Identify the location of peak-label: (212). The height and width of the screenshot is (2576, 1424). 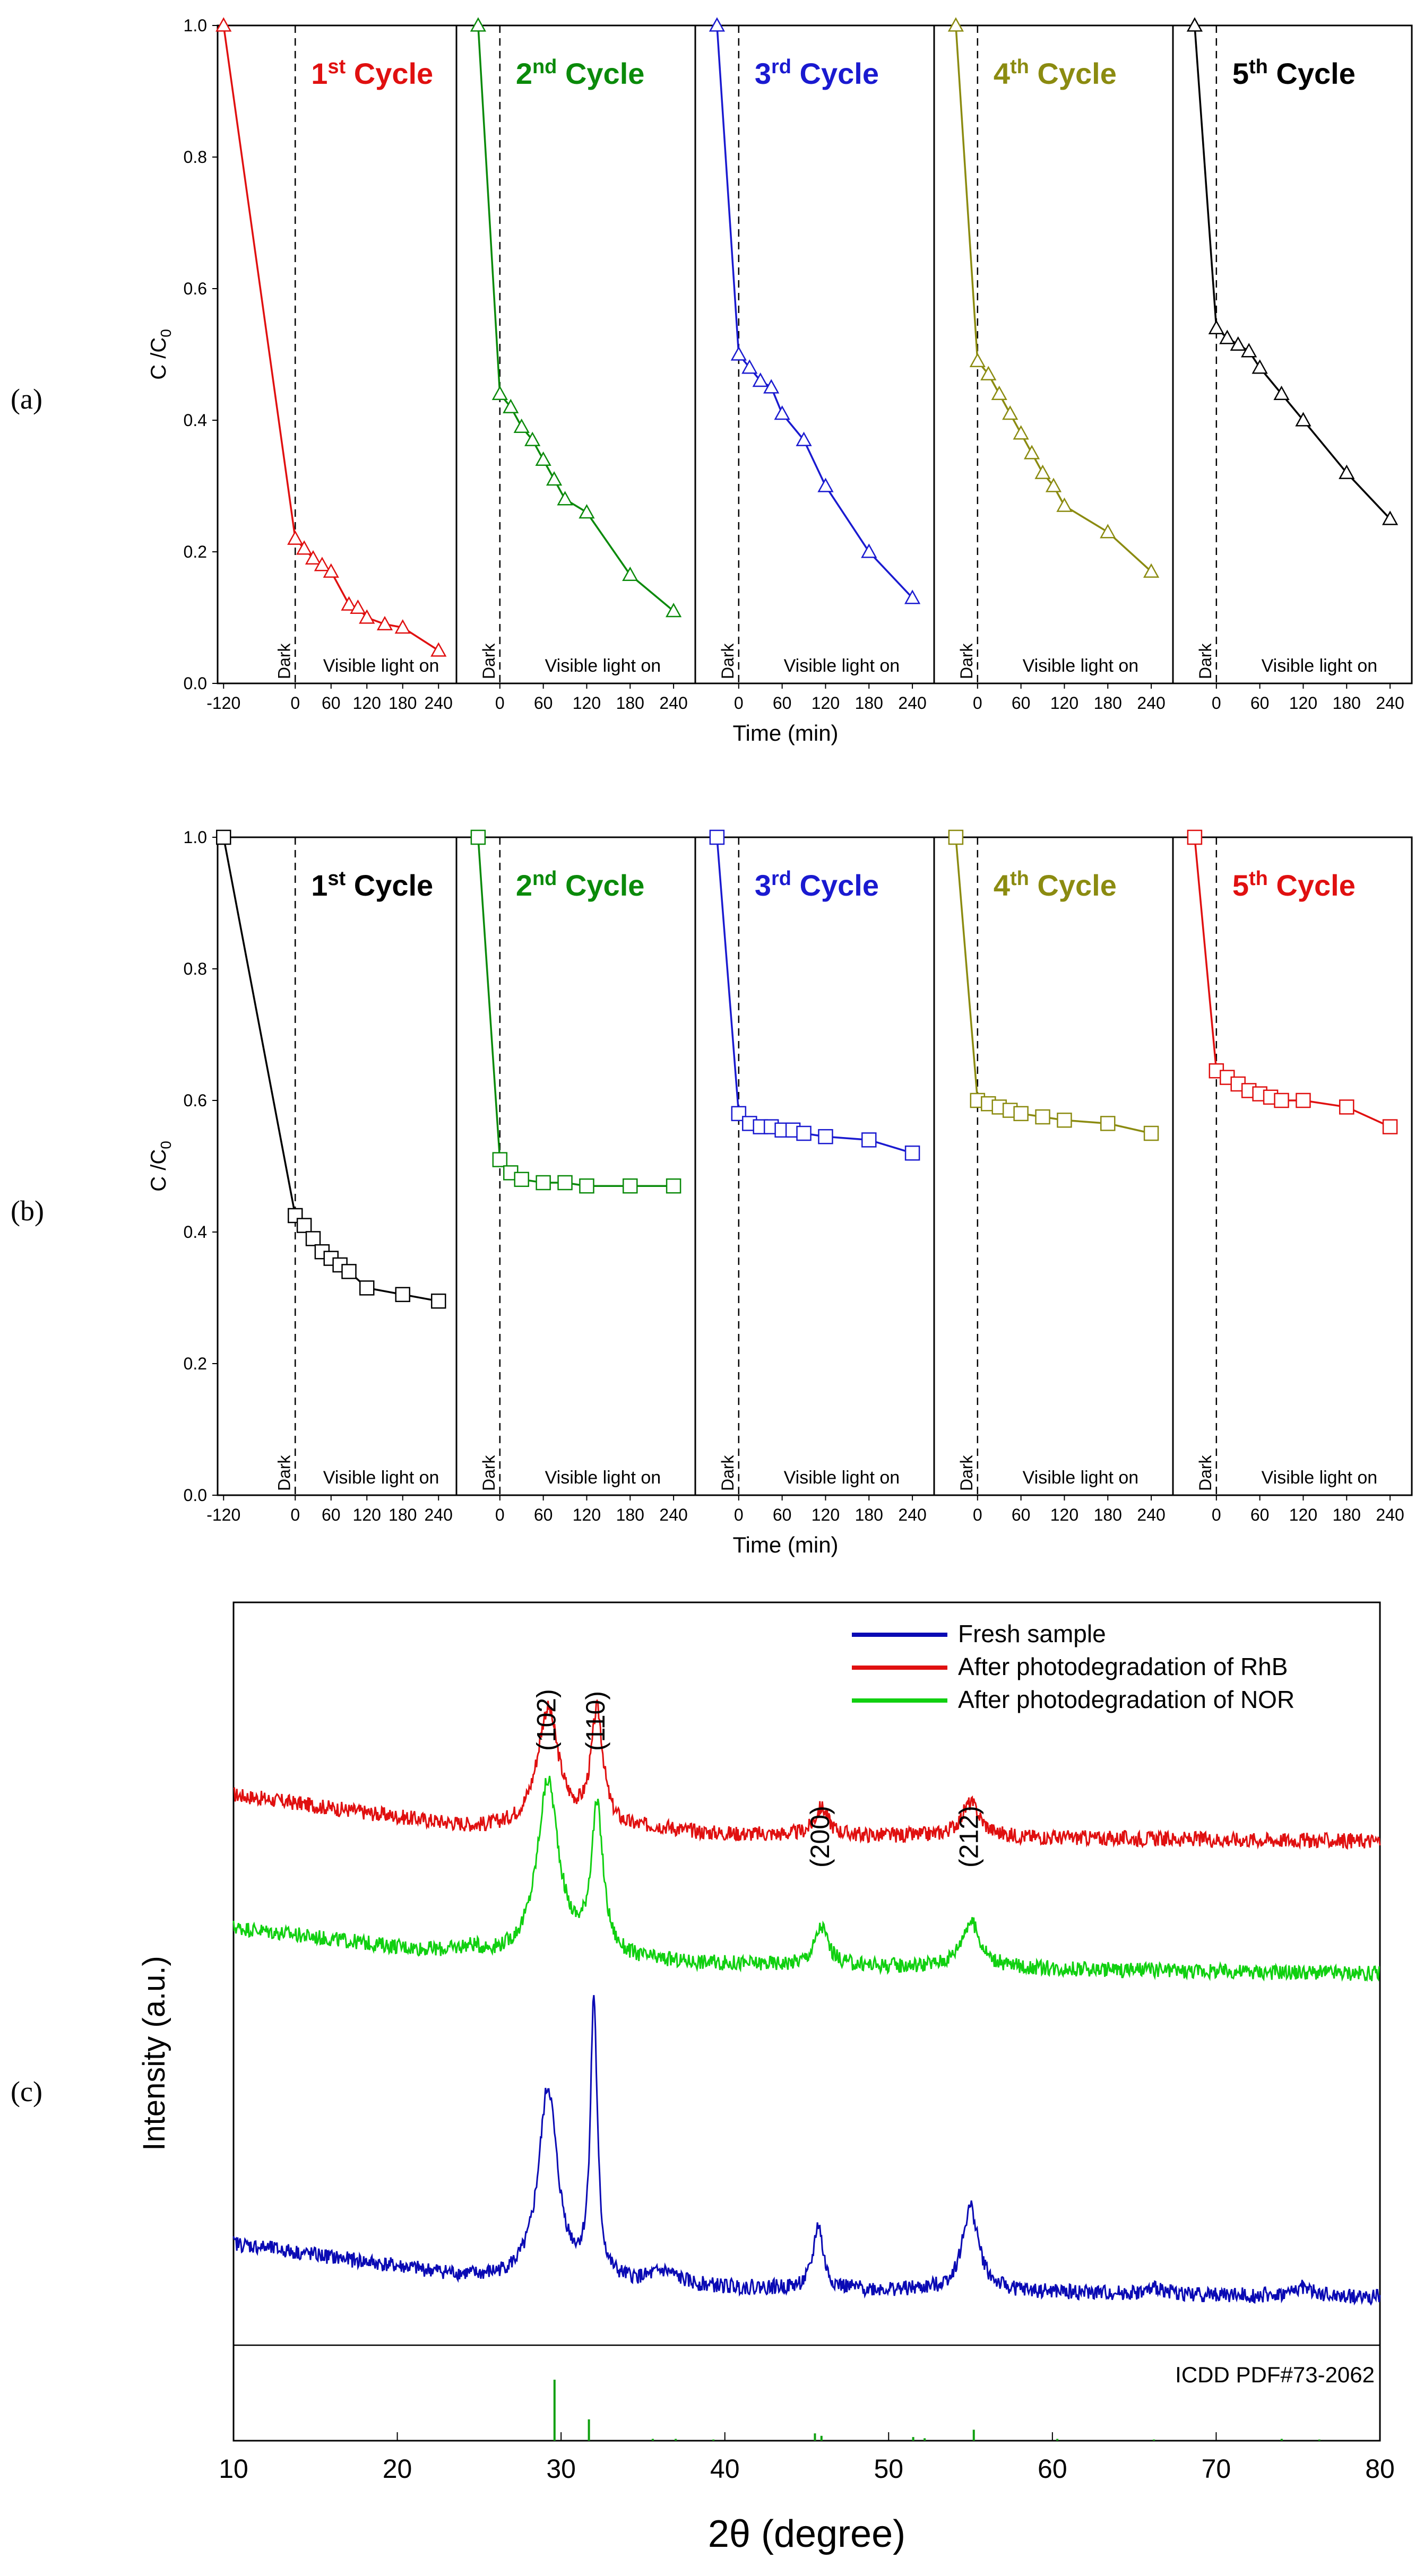
(969, 1837).